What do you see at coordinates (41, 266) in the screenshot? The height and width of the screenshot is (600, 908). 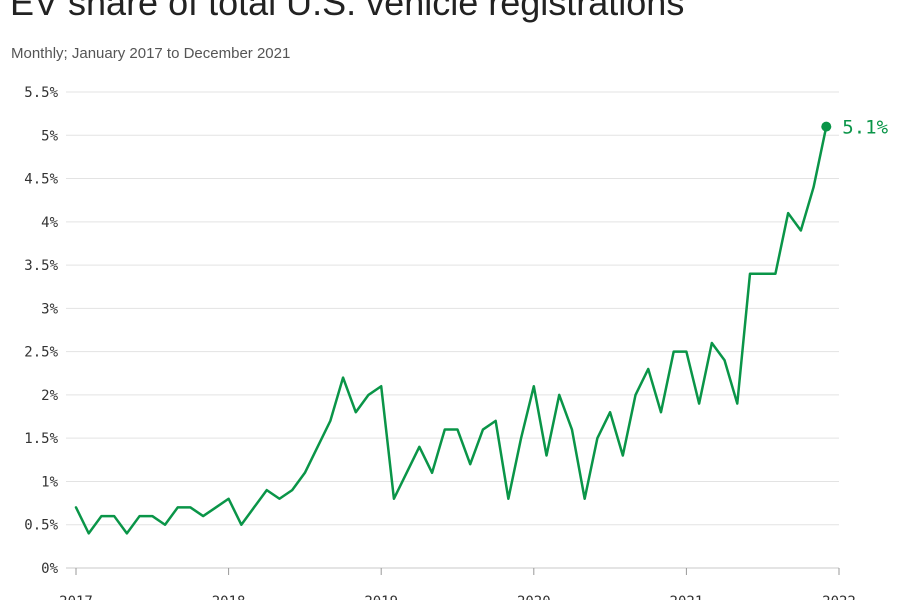 I see `y-tick-label: 3.5%` at bounding box center [41, 266].